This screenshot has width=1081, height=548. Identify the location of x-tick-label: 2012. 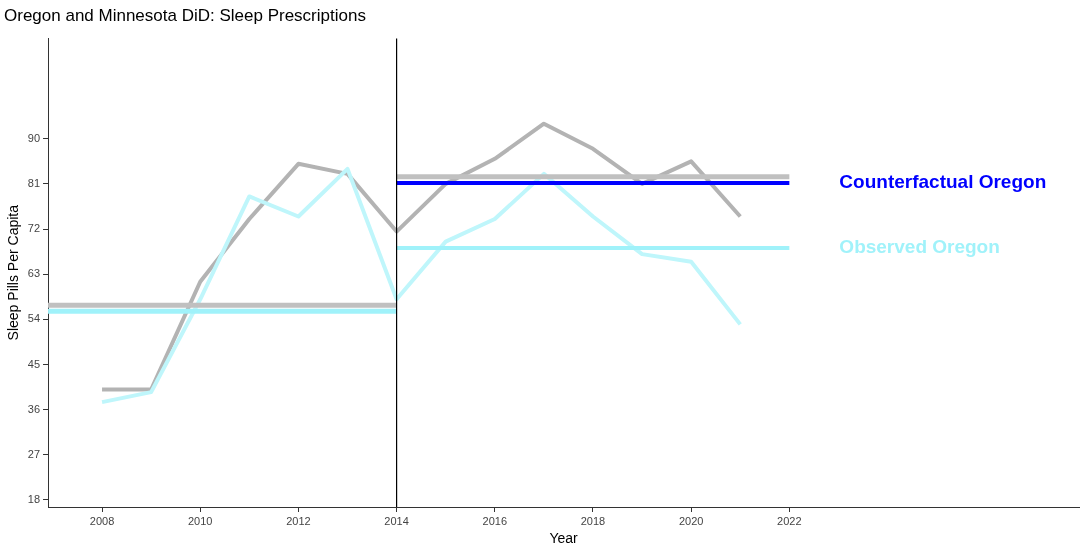
(298, 520).